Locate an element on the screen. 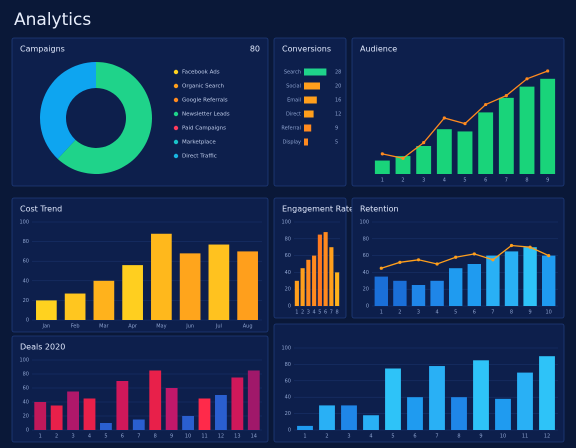  y-tick-label: 100 is located at coordinates (286, 349).